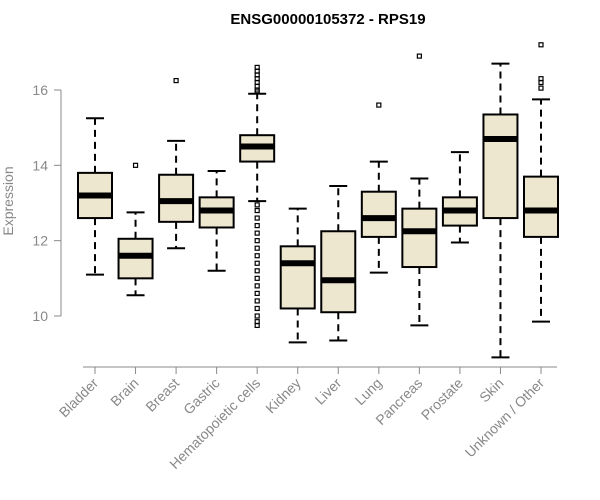 The width and height of the screenshot is (600, 500). I want to click on y-tick-label: 12, so click(40, 241).